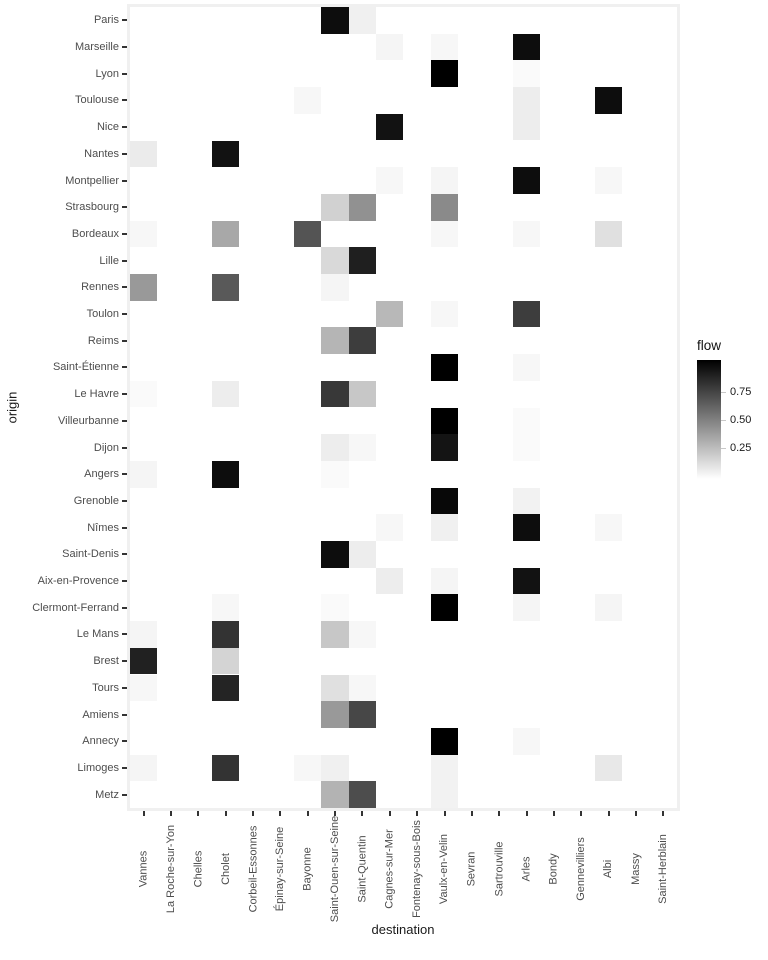  What do you see at coordinates (709, 419) in the screenshot?
I see `legend-colorbar` at bounding box center [709, 419].